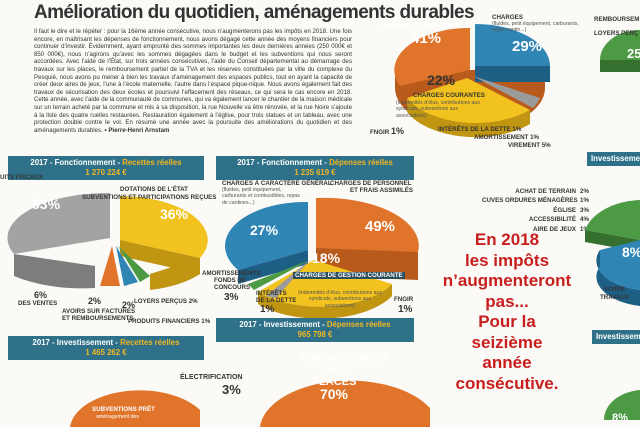 The height and width of the screenshot is (427, 640). I want to click on callout-line-1: En 2018, so click(507, 239).